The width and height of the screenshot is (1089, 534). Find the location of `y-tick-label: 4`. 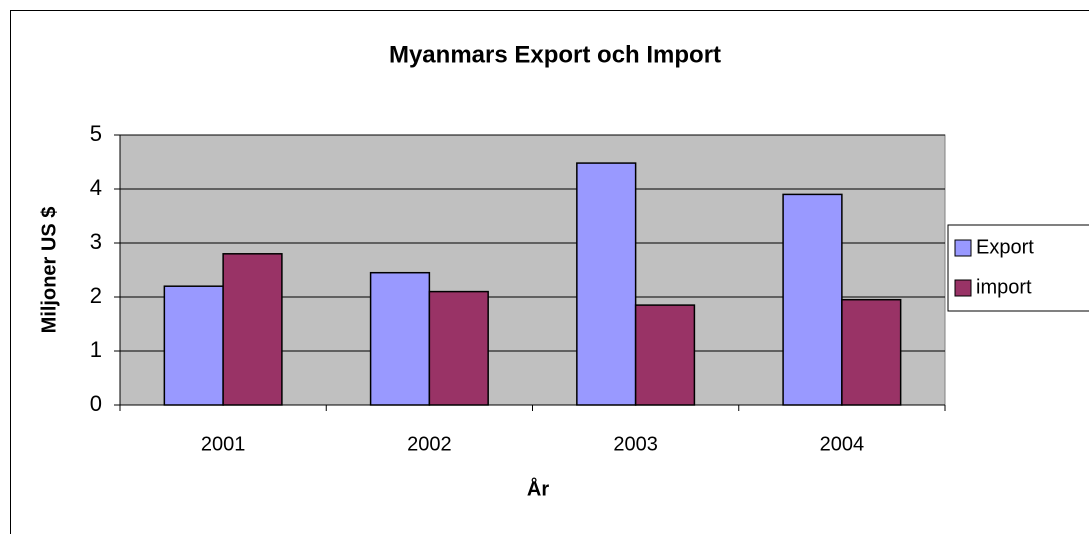

y-tick-label: 4 is located at coordinates (96, 187).